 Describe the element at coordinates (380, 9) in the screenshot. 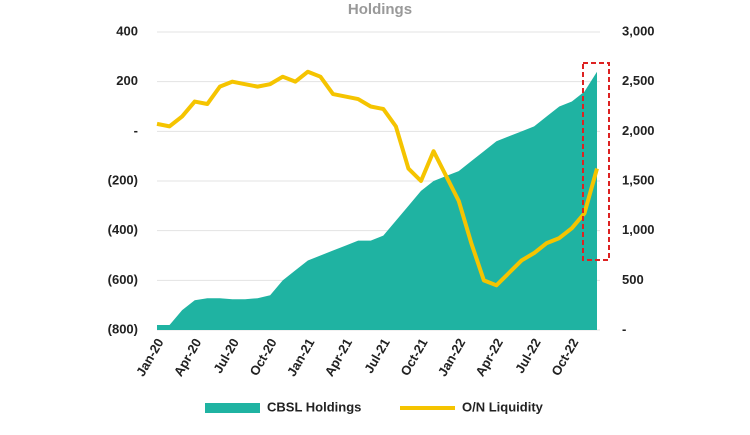

I see `chart-title: Holdings` at that location.